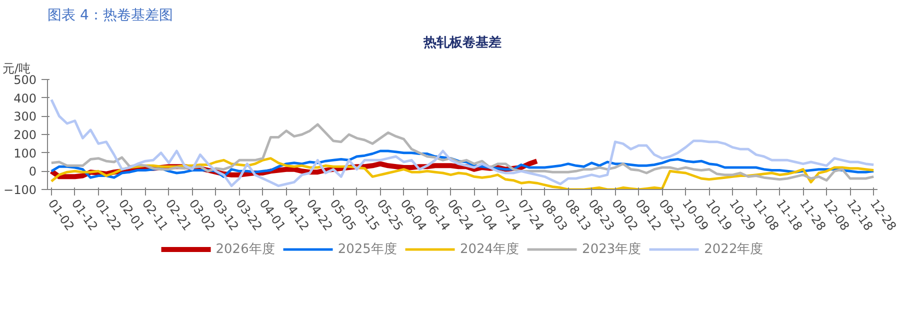 The image size is (910, 315). What do you see at coordinates (612, 249) in the screenshot?
I see `legend-label: 2023年度` at bounding box center [612, 249].